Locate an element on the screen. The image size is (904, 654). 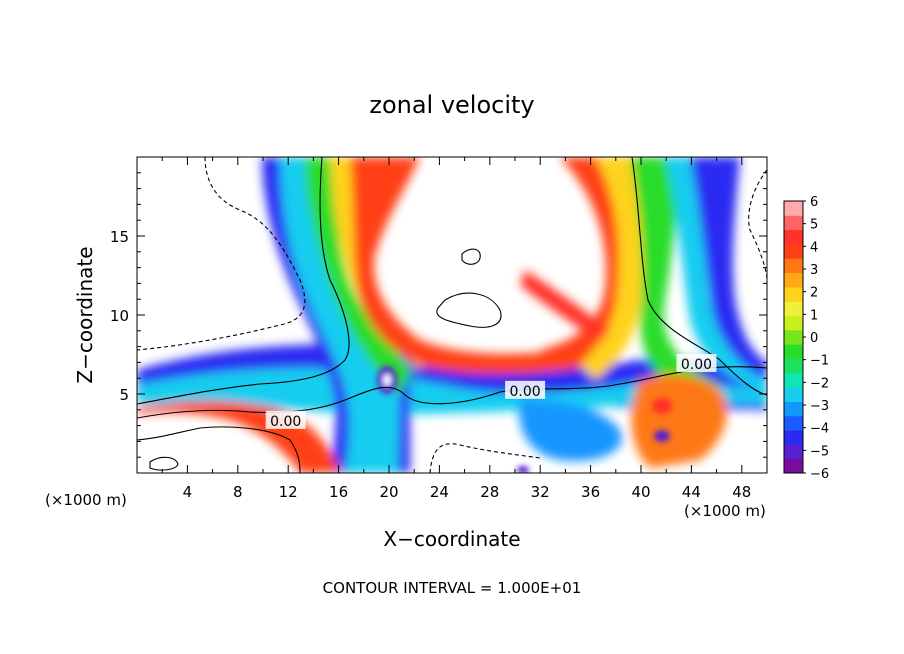
field-left-plume-green is located at coordinates (358, 276).